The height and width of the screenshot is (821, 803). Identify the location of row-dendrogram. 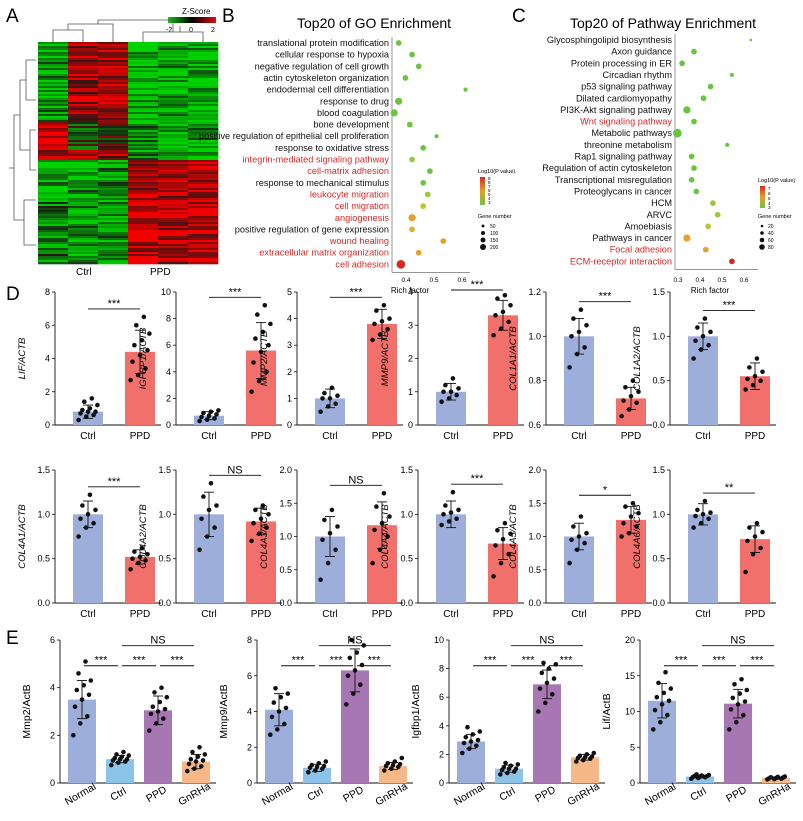
(22, 152).